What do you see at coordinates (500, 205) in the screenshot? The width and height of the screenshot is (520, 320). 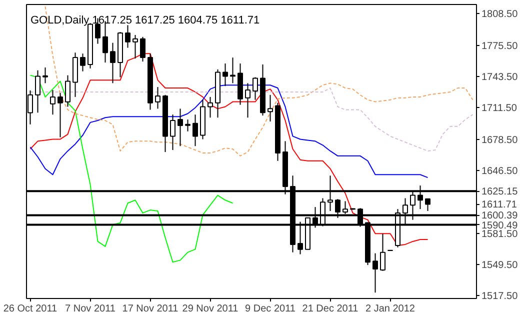 I see `y-tick-label: 1611.71` at bounding box center [500, 205].